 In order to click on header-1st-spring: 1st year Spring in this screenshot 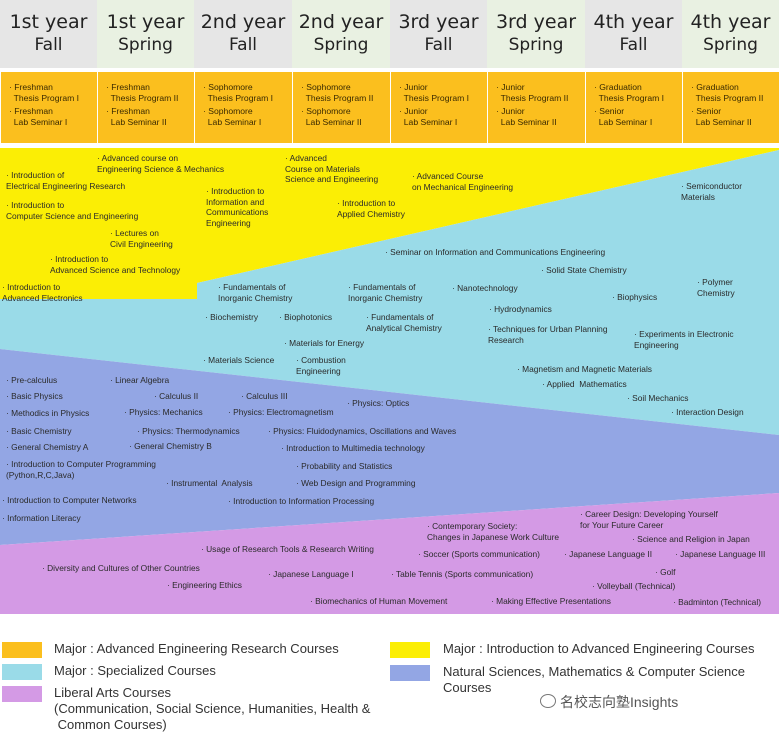, I will do `click(145, 34)`.